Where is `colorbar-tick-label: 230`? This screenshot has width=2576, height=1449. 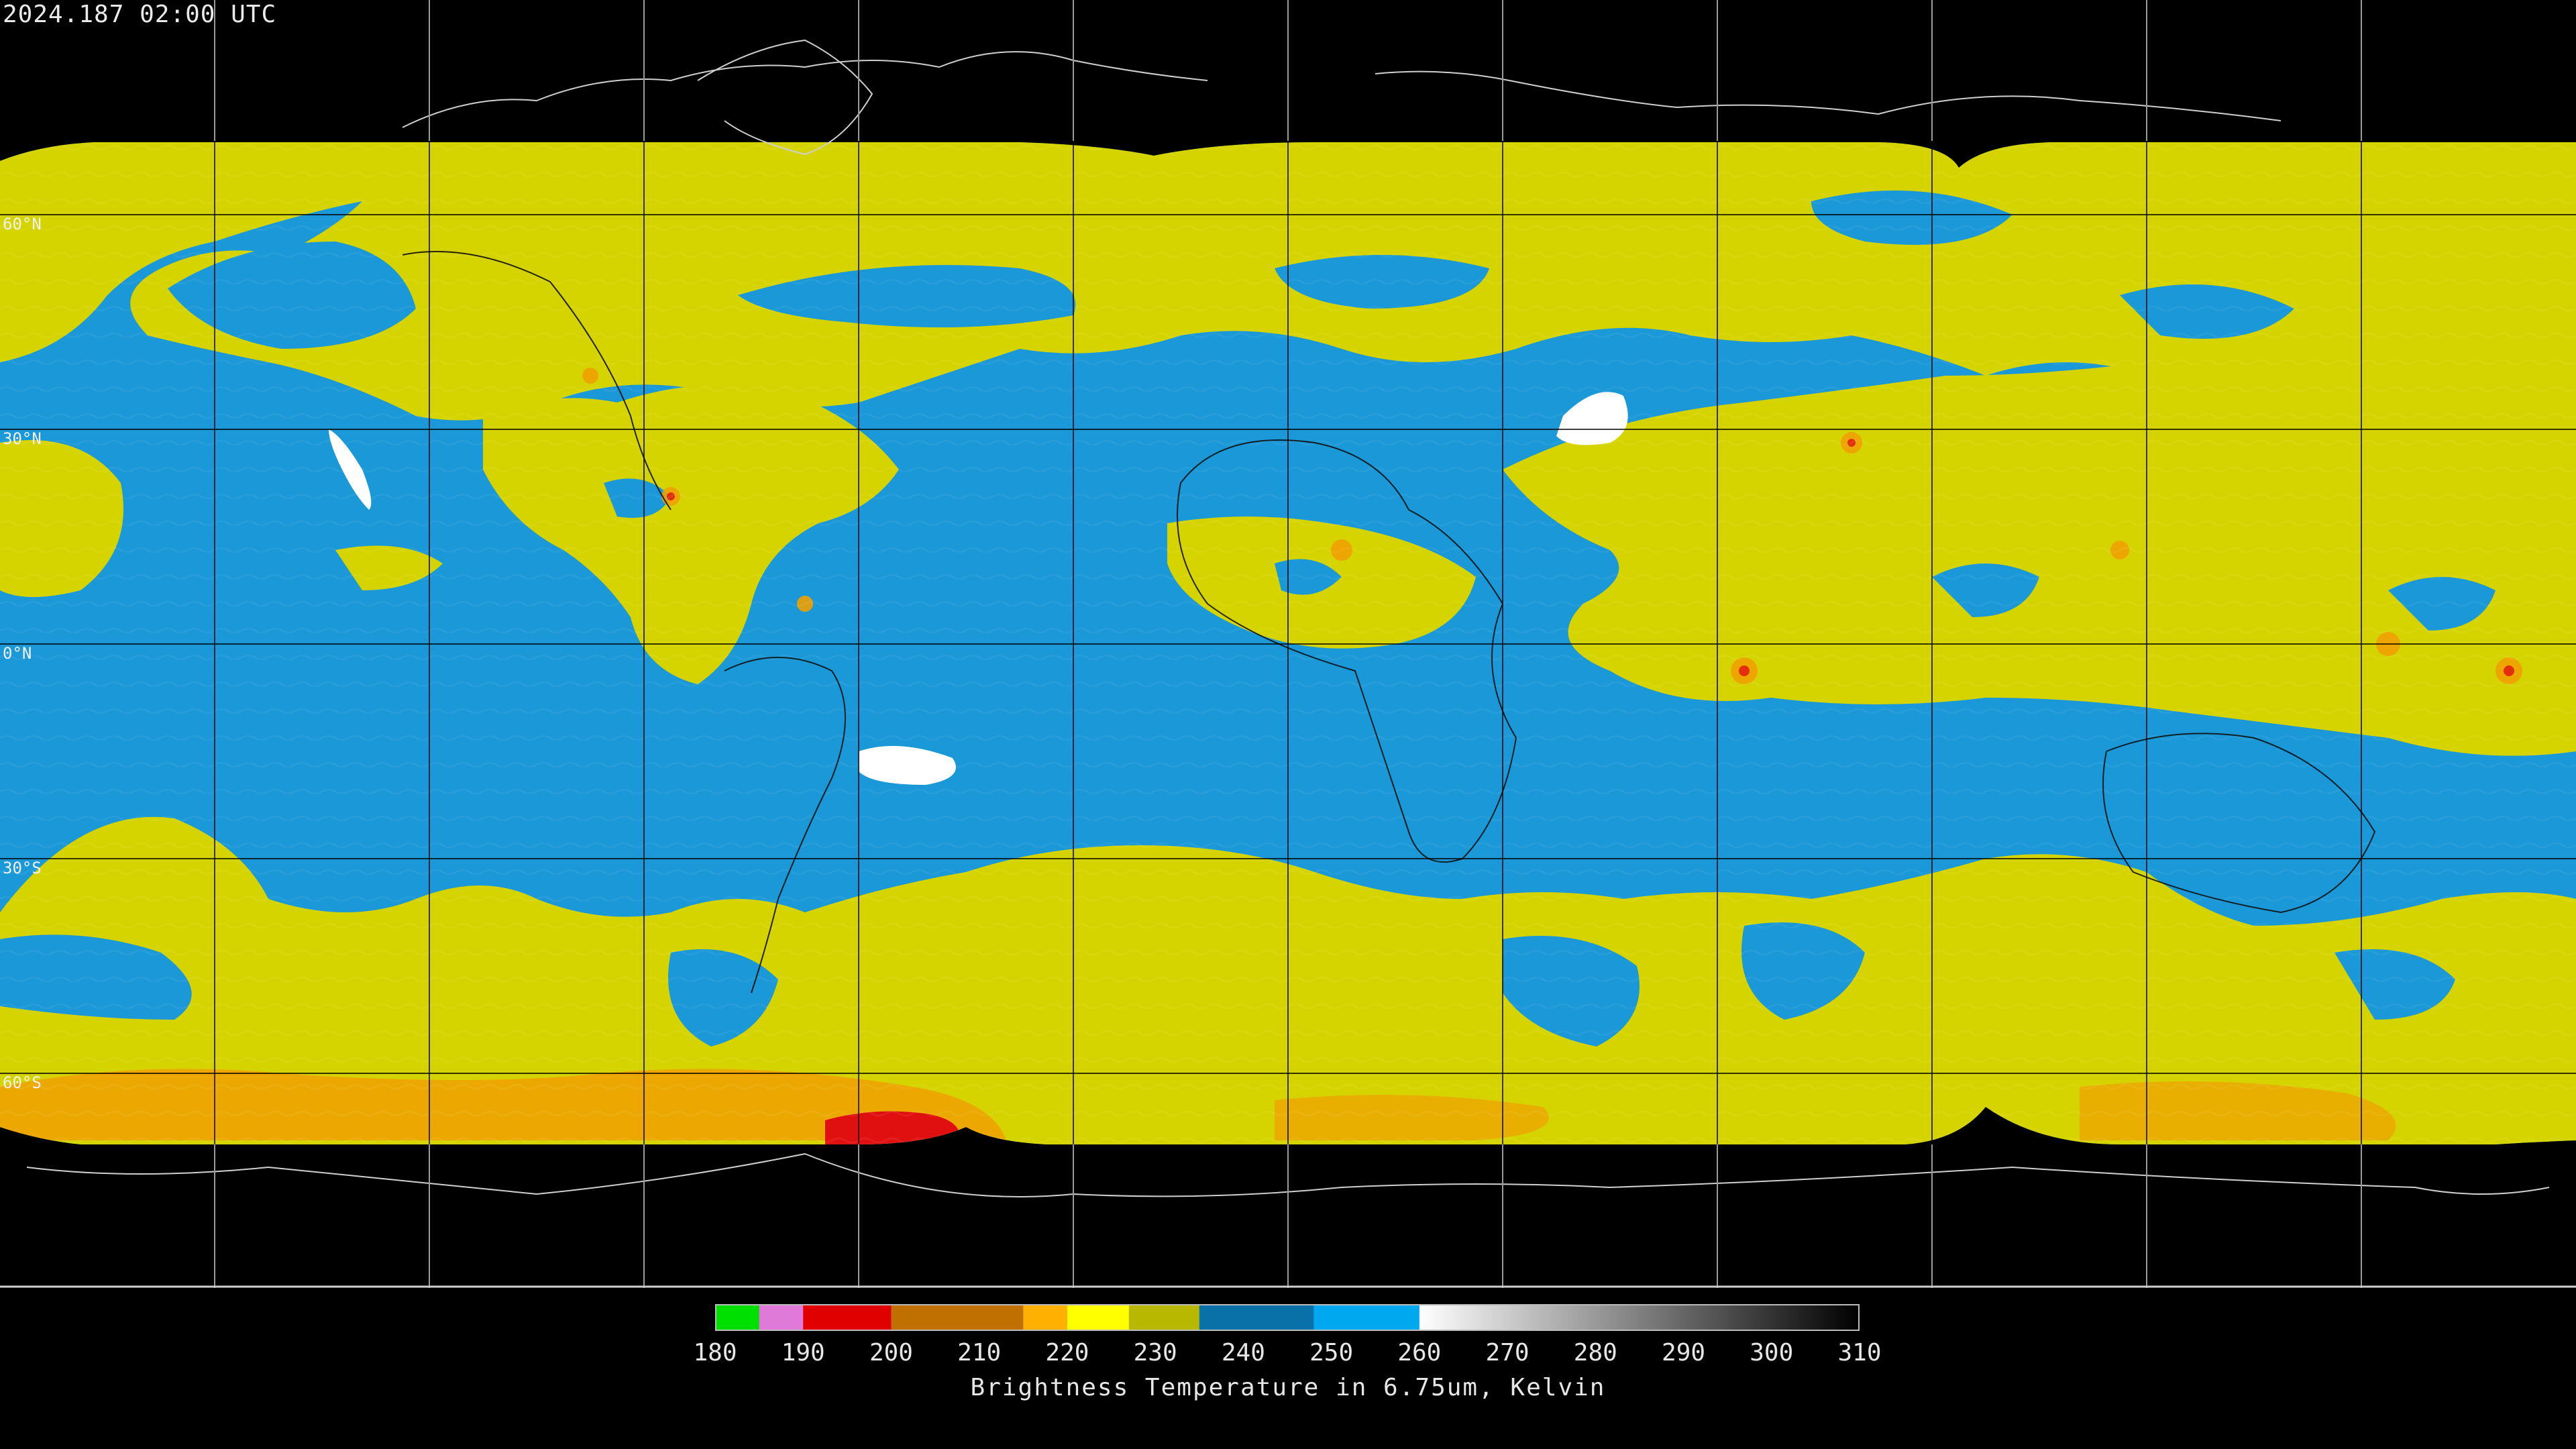 colorbar-tick-label: 230 is located at coordinates (1155, 1352).